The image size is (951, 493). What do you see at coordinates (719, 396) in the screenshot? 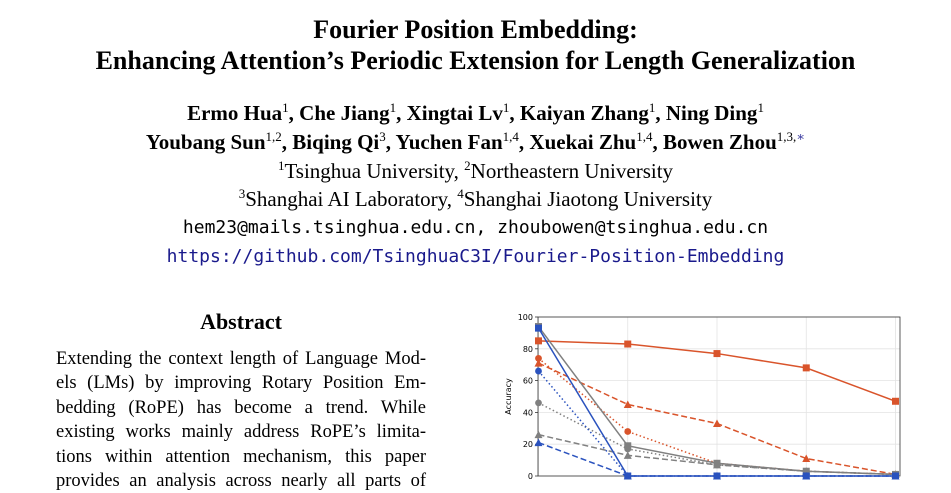
I see `plot-frame` at bounding box center [719, 396].